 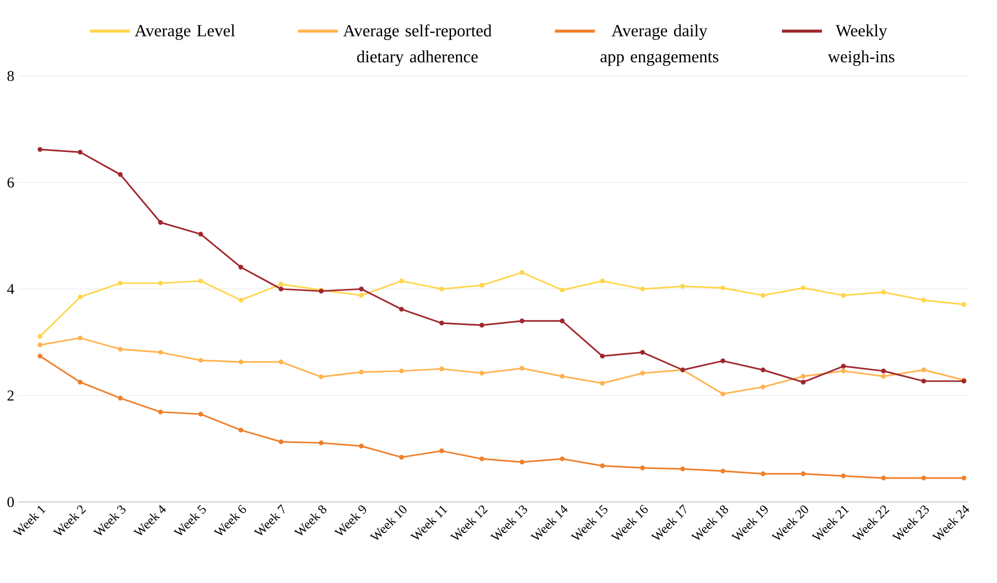 What do you see at coordinates (659, 45) in the screenshot?
I see `legend-label: Average daily app engagements` at bounding box center [659, 45].